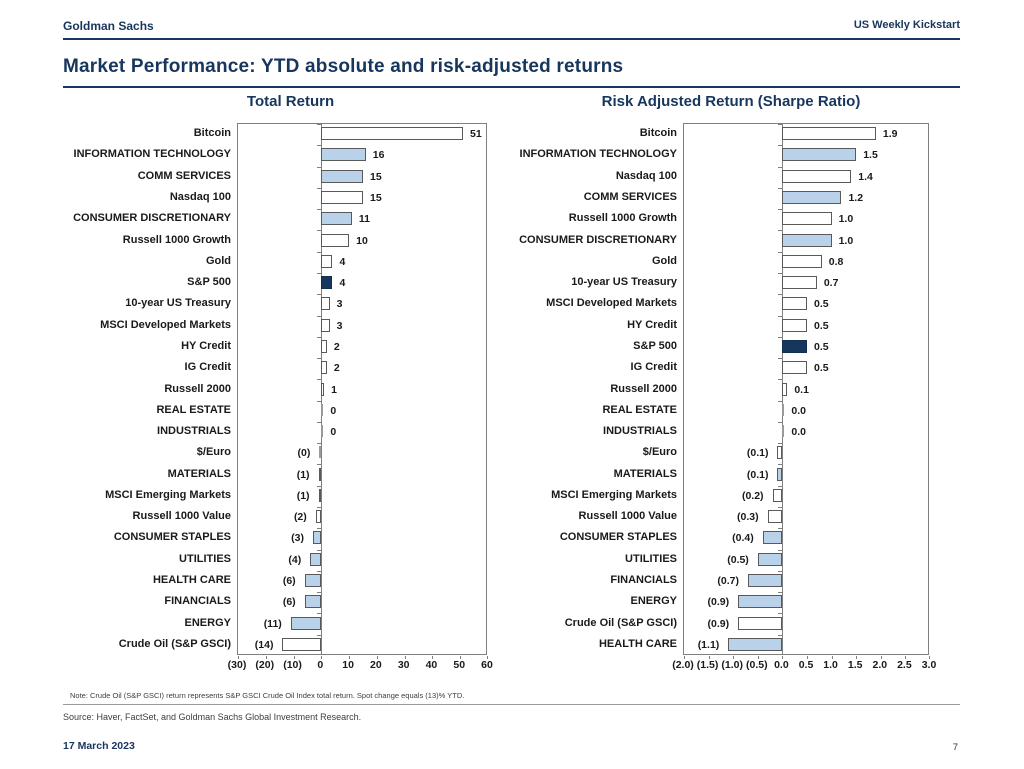 This screenshot has height=769, width=1024. I want to click on x-axis-tick-label: (20), so click(265, 665).